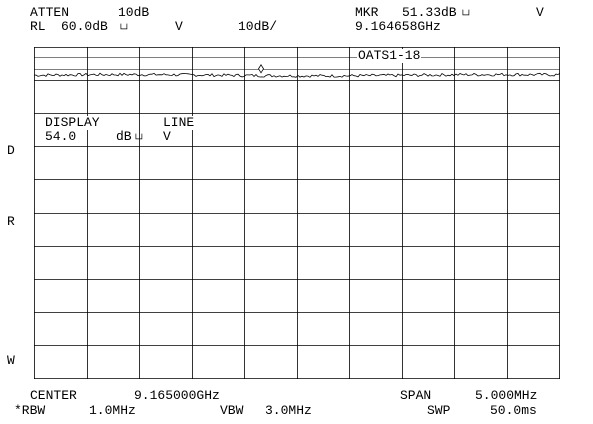  What do you see at coordinates (11, 360) in the screenshot?
I see `side-label-w: W` at bounding box center [11, 360].